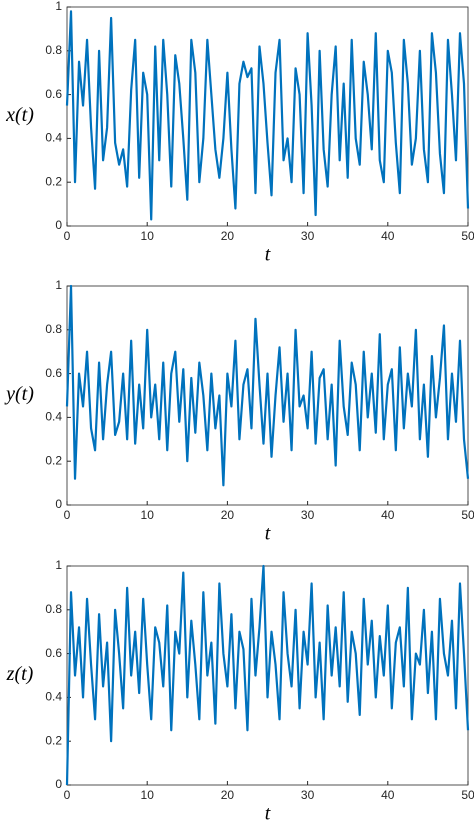 This screenshot has height=838, width=474. Describe the element at coordinates (19, 115) in the screenshot. I see `y-axis-label: x(t)` at that location.